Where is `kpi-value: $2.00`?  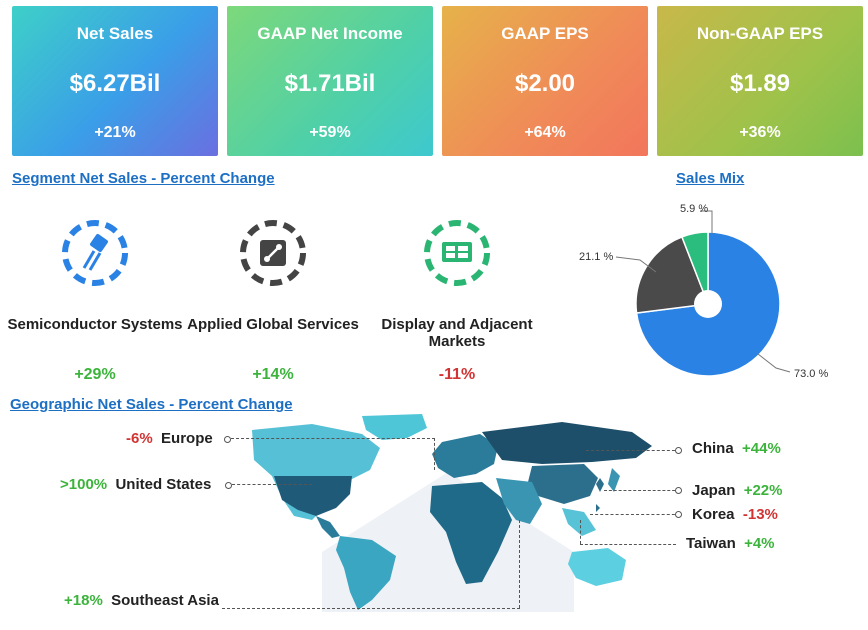
kpi-value: $2.00 is located at coordinates (545, 83).